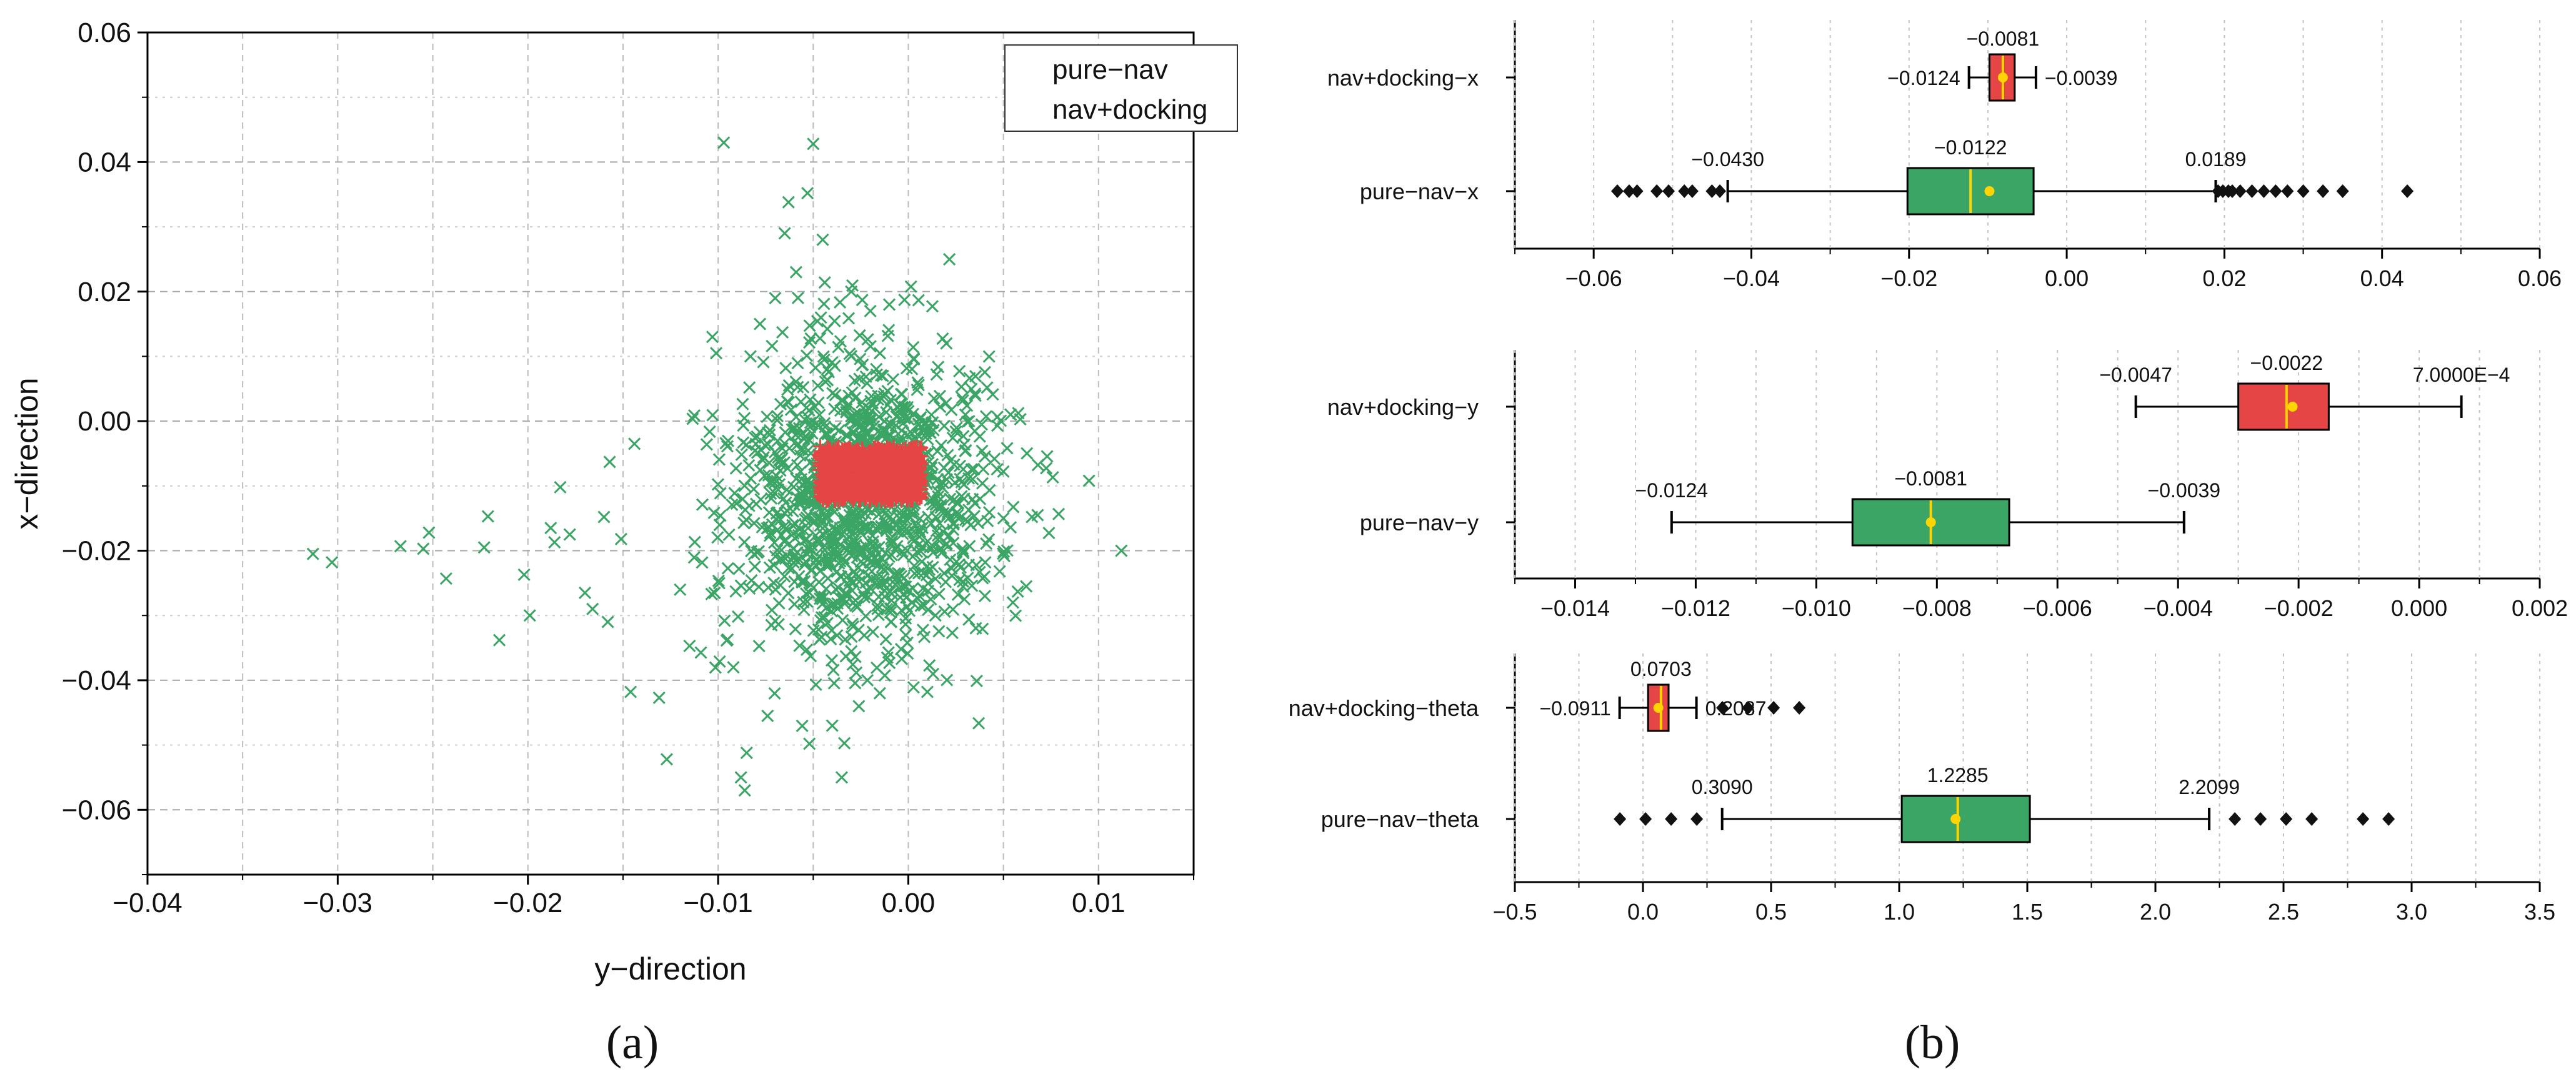 Image resolution: width=2576 pixels, height=1082 pixels. Describe the element at coordinates (2260, 819) in the screenshot. I see `box-panel-3-box-1-outlier` at that location.